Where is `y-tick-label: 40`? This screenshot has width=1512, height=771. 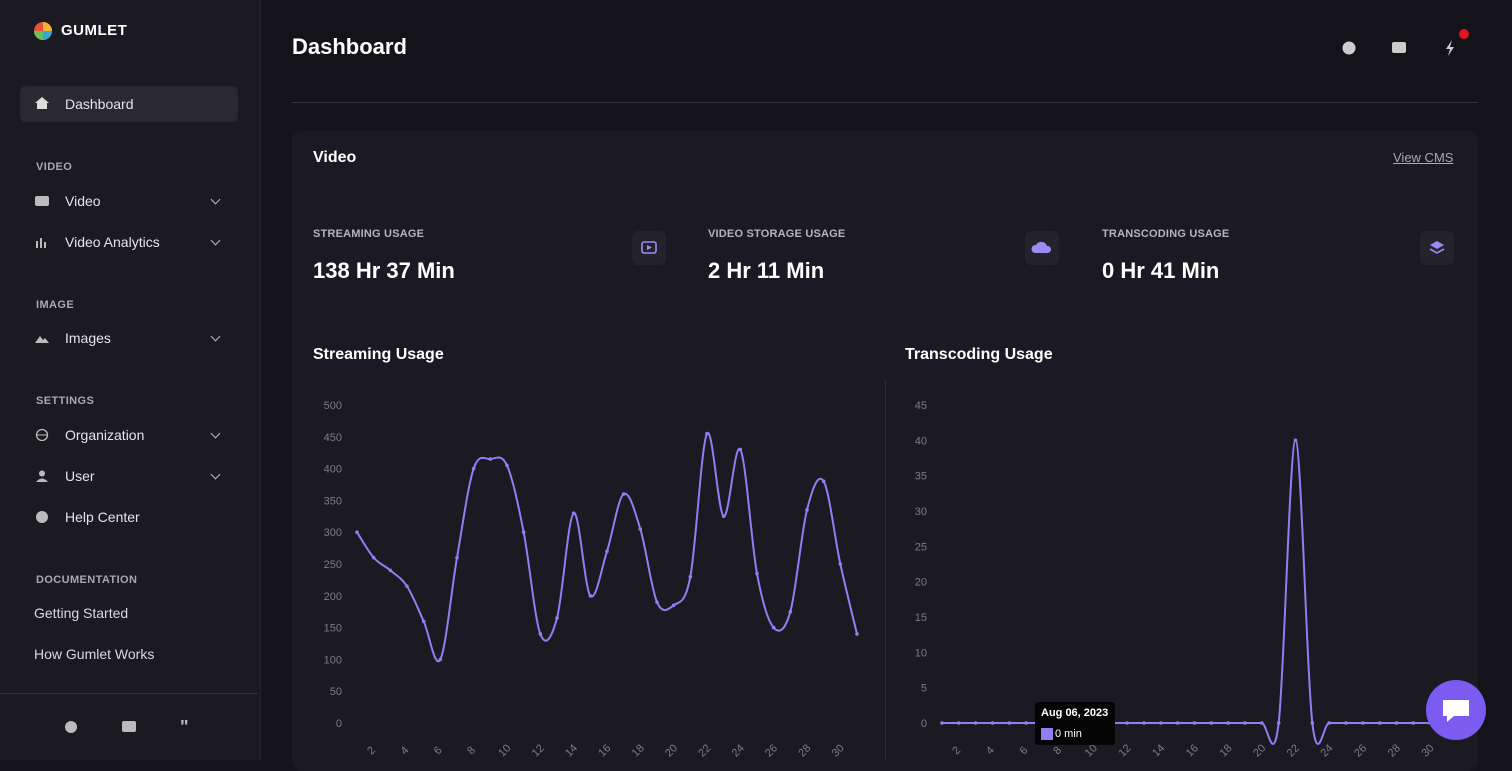 y-tick-label: 40 is located at coordinates (921, 441).